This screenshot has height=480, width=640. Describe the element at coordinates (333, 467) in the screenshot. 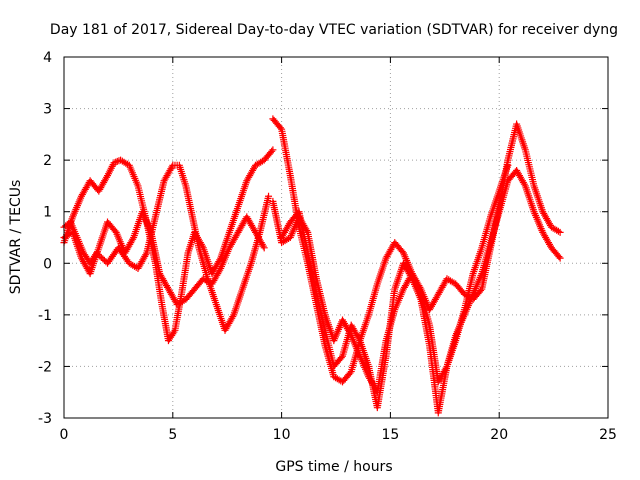

I see `x-axis-label: GPS time / hours` at that location.